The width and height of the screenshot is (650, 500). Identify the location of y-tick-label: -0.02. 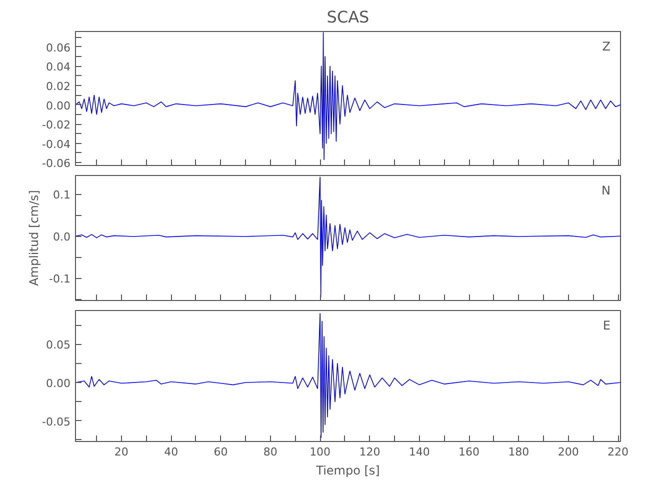
(56, 125).